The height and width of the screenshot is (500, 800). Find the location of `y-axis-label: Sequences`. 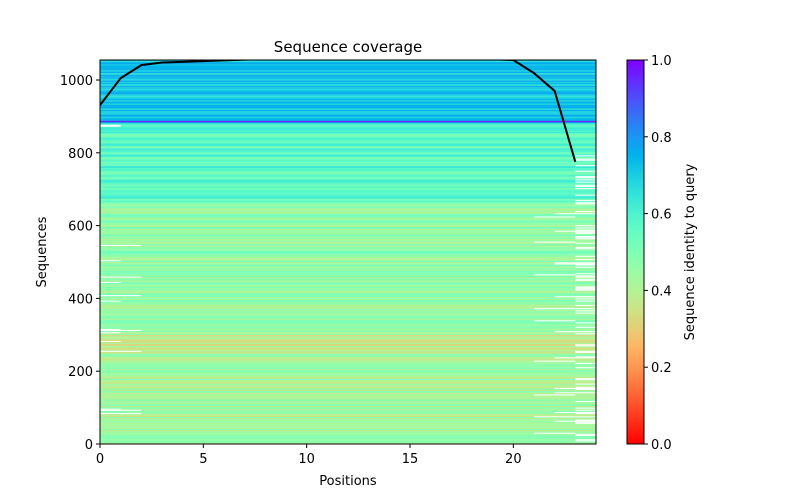

y-axis-label: Sequences is located at coordinates (42, 251).